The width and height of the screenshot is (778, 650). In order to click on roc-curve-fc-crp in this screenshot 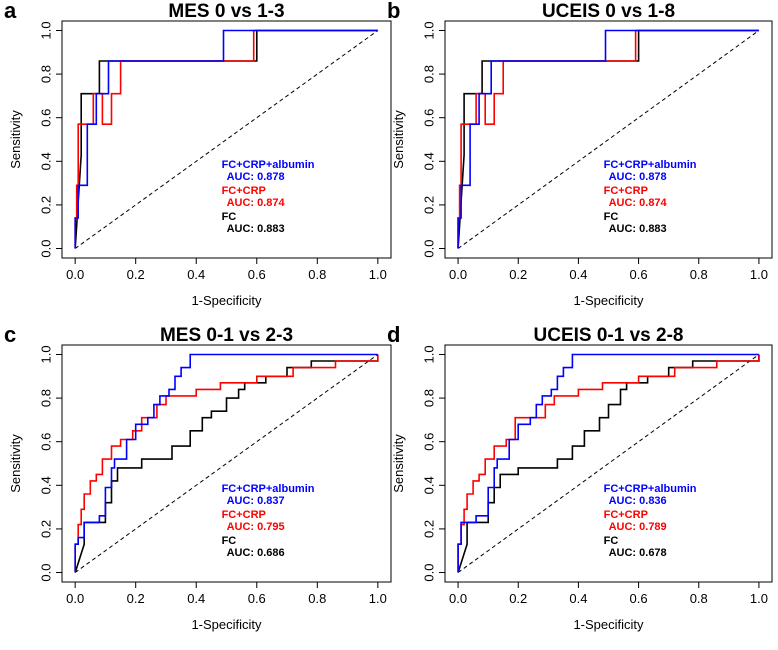, I will do `click(226, 463)`.